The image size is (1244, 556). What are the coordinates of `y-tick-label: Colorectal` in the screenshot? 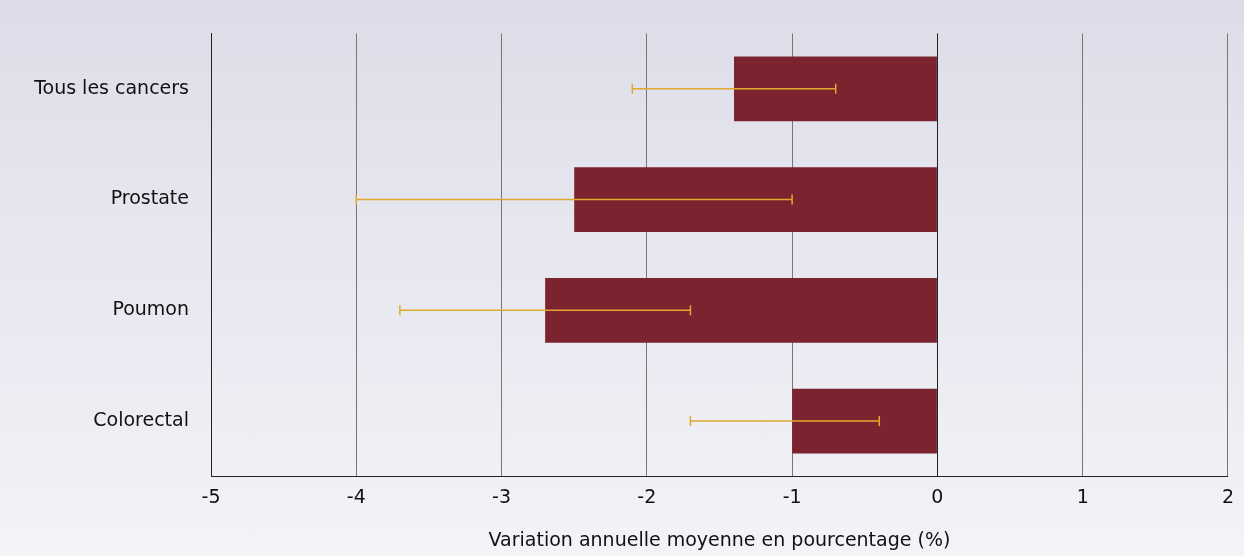 It's located at (141, 418).